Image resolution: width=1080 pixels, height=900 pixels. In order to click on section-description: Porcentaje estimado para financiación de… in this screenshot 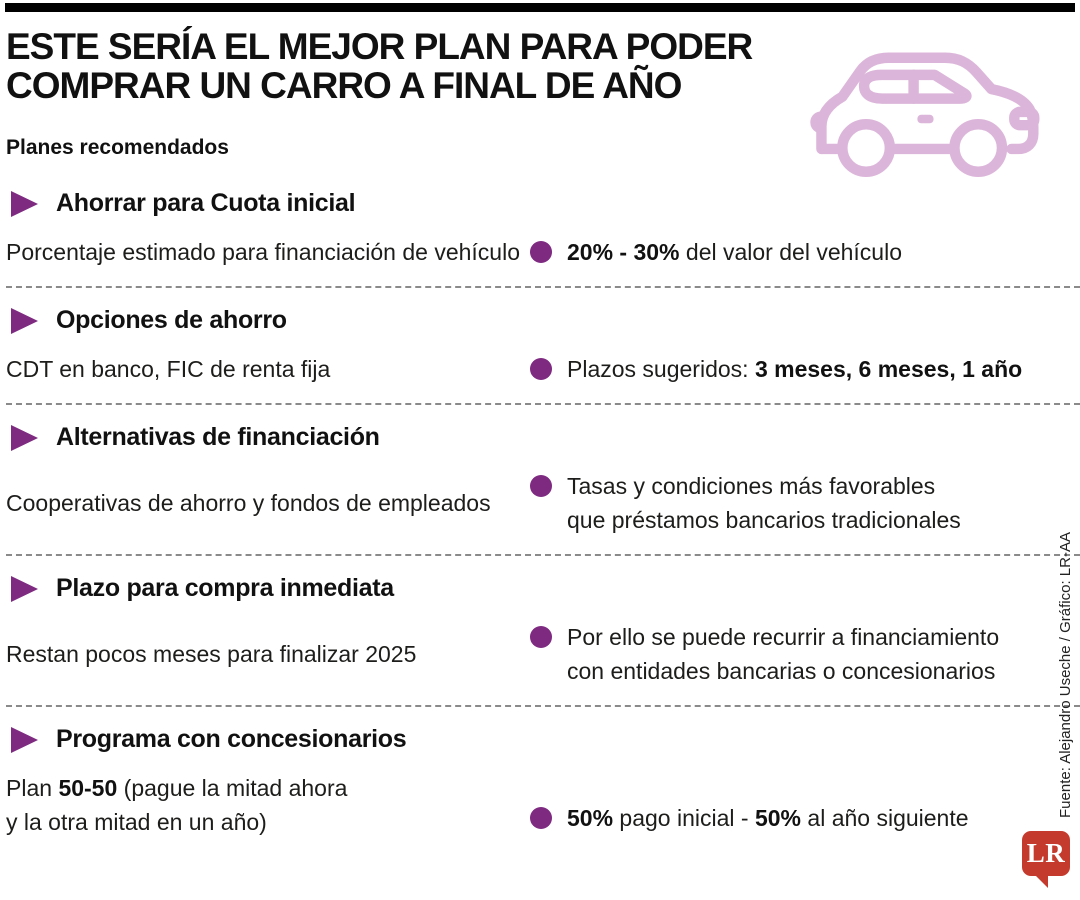, I will do `click(268, 252)`.